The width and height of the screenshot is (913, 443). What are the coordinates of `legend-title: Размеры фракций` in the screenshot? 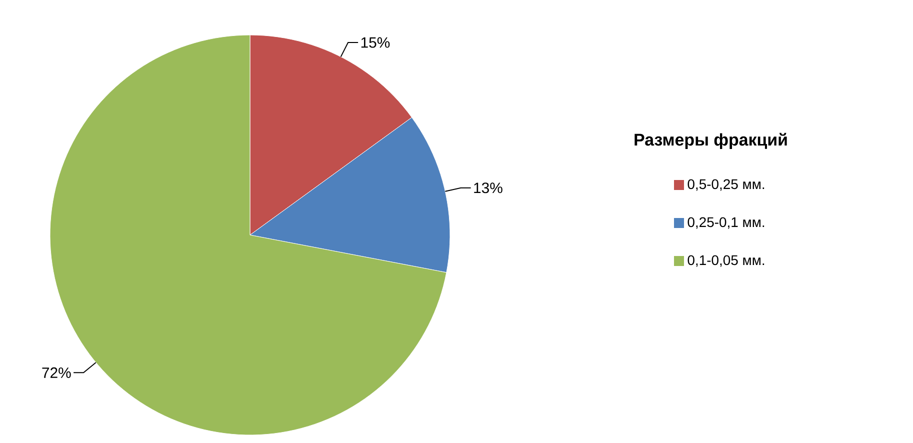 It's located at (710, 141).